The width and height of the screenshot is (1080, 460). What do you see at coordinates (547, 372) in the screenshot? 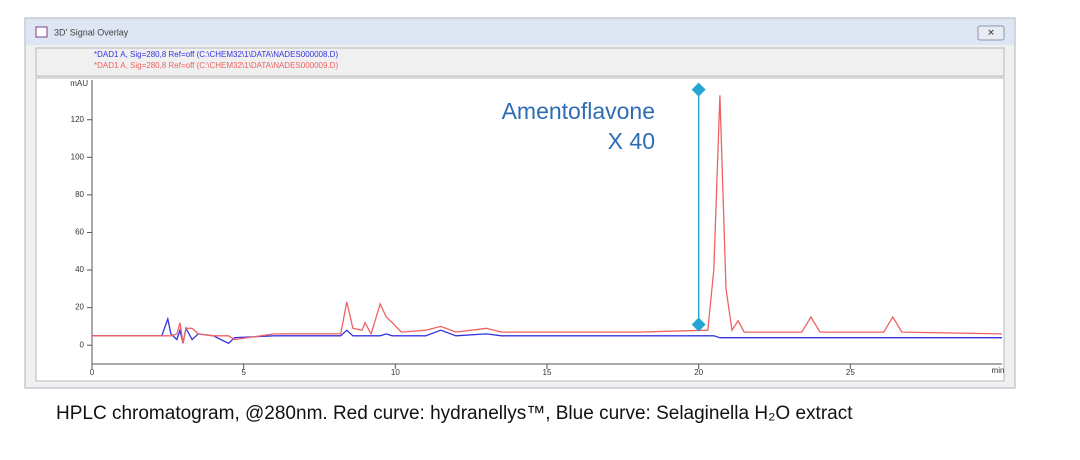
I see `x-tick-label: 15` at bounding box center [547, 372].